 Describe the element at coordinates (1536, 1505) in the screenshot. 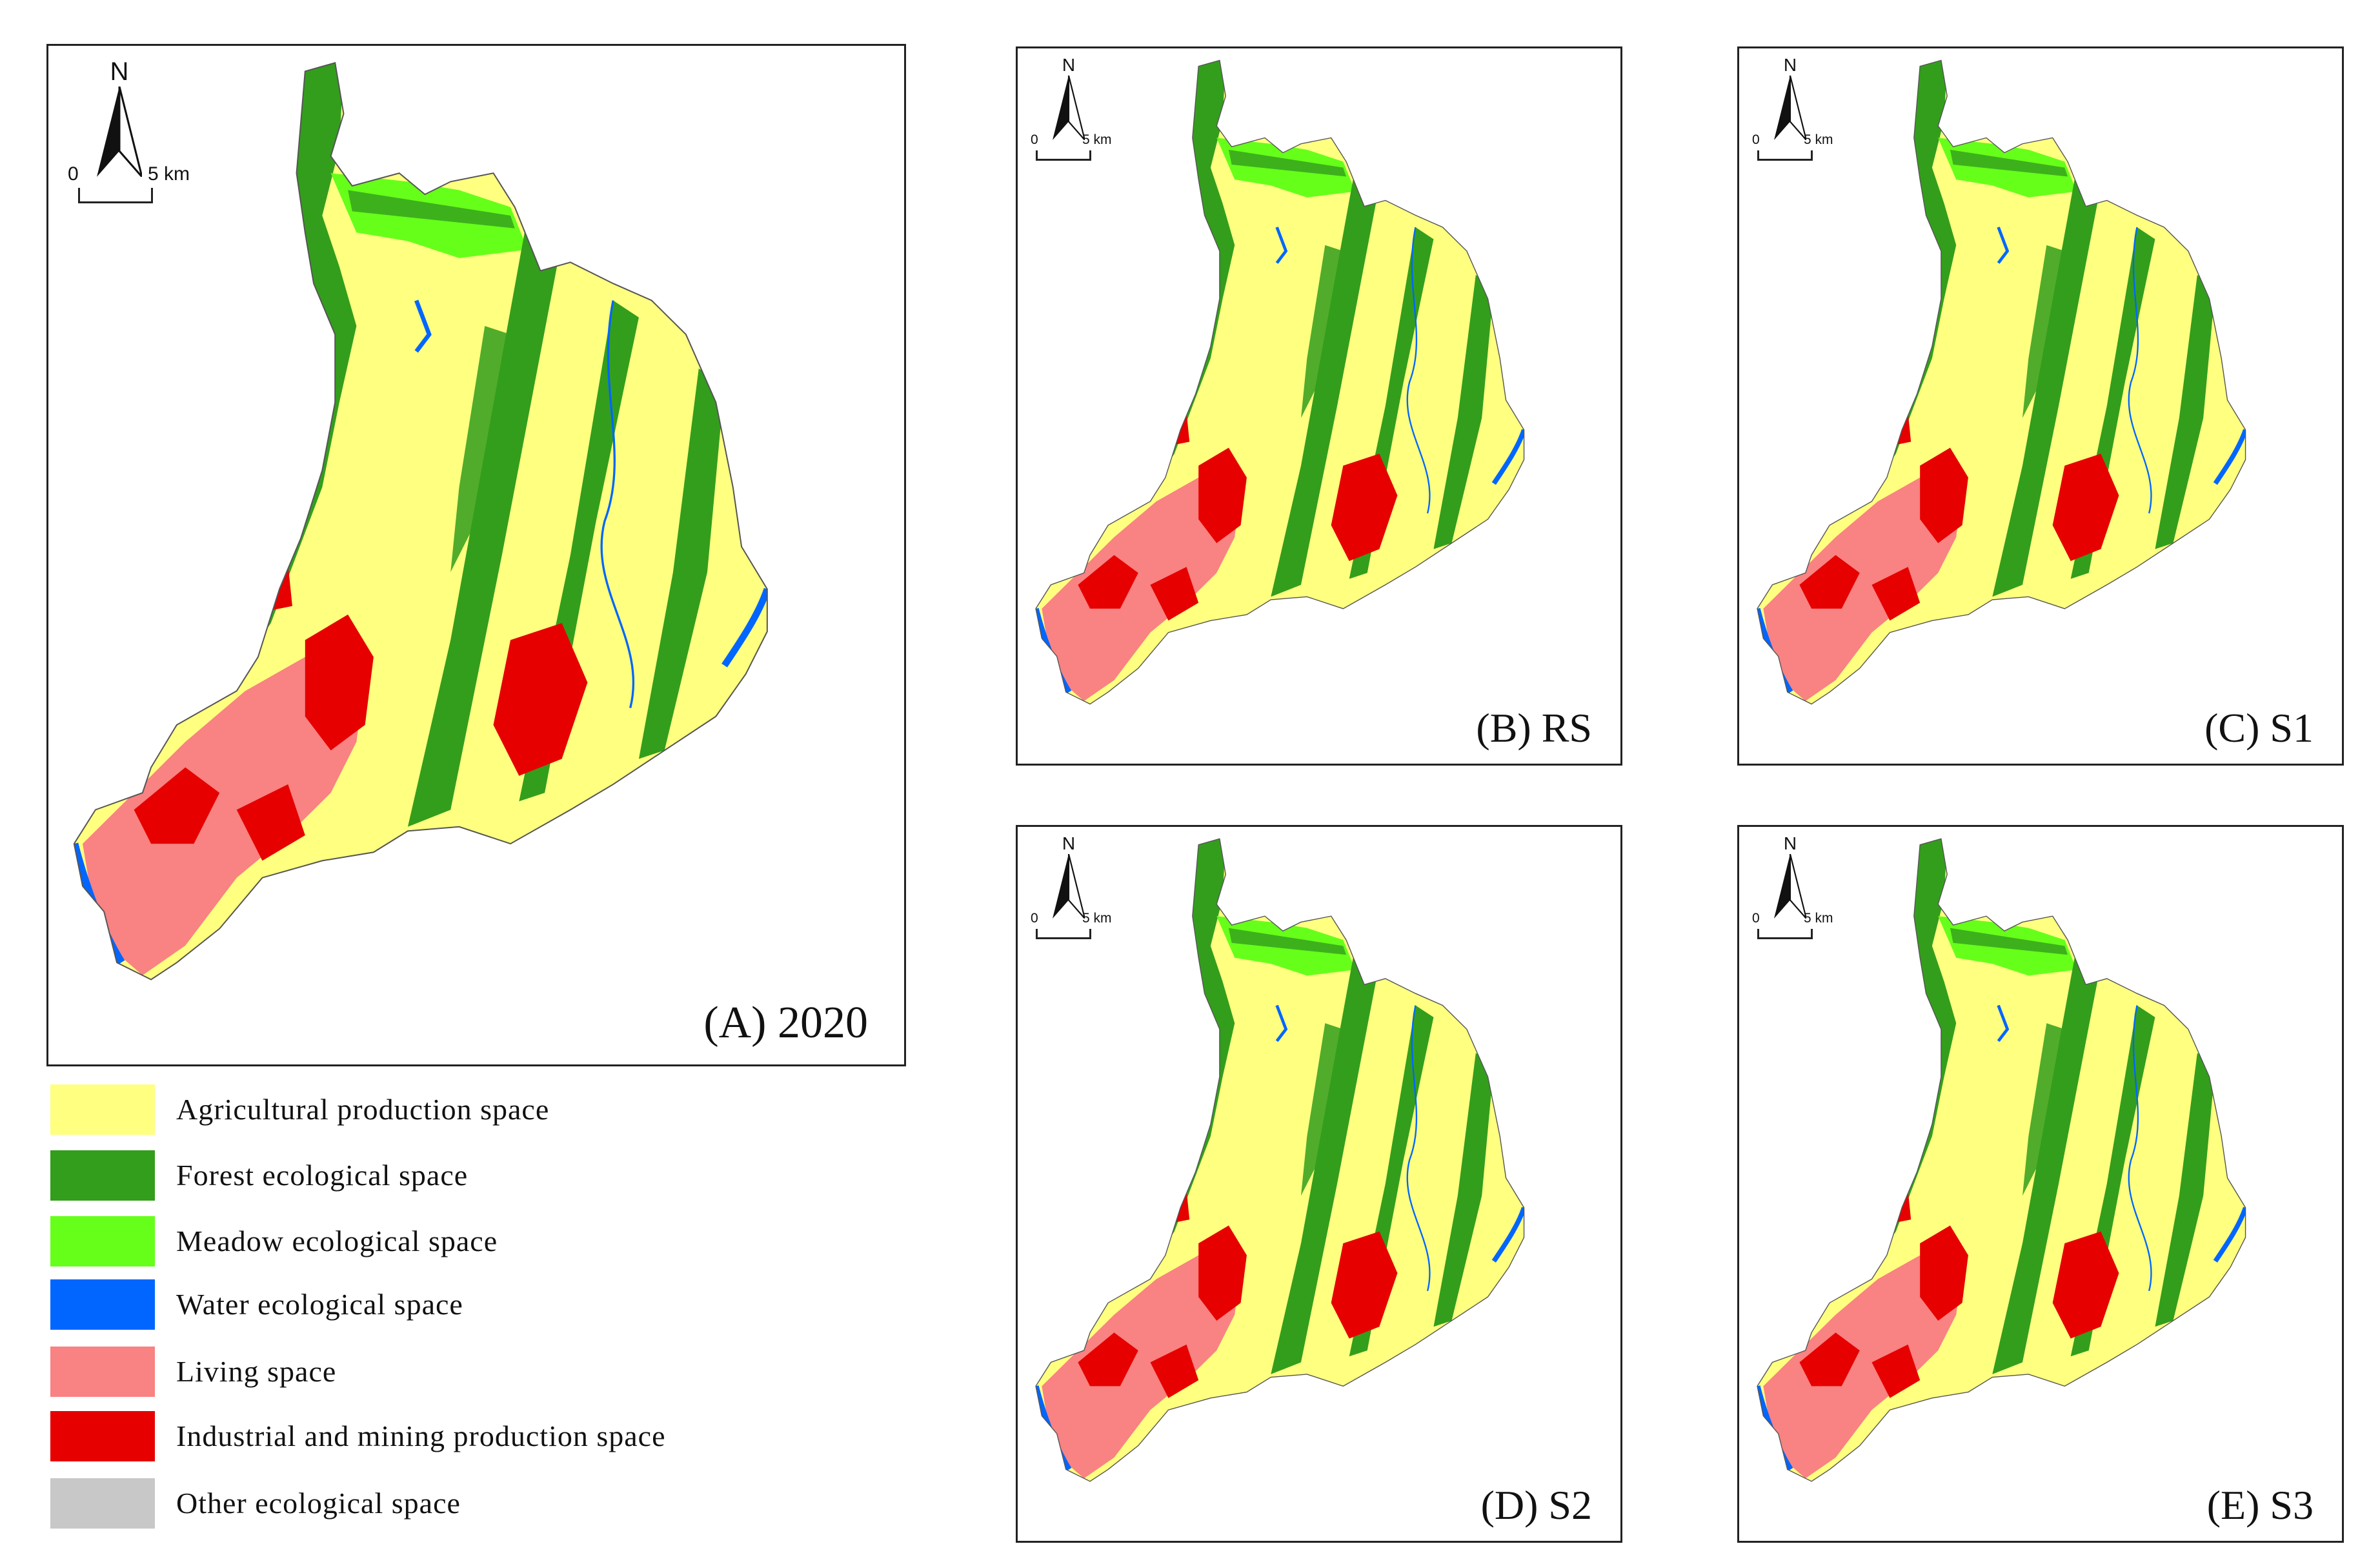

I see `panel-label-d: (D) S2` at that location.